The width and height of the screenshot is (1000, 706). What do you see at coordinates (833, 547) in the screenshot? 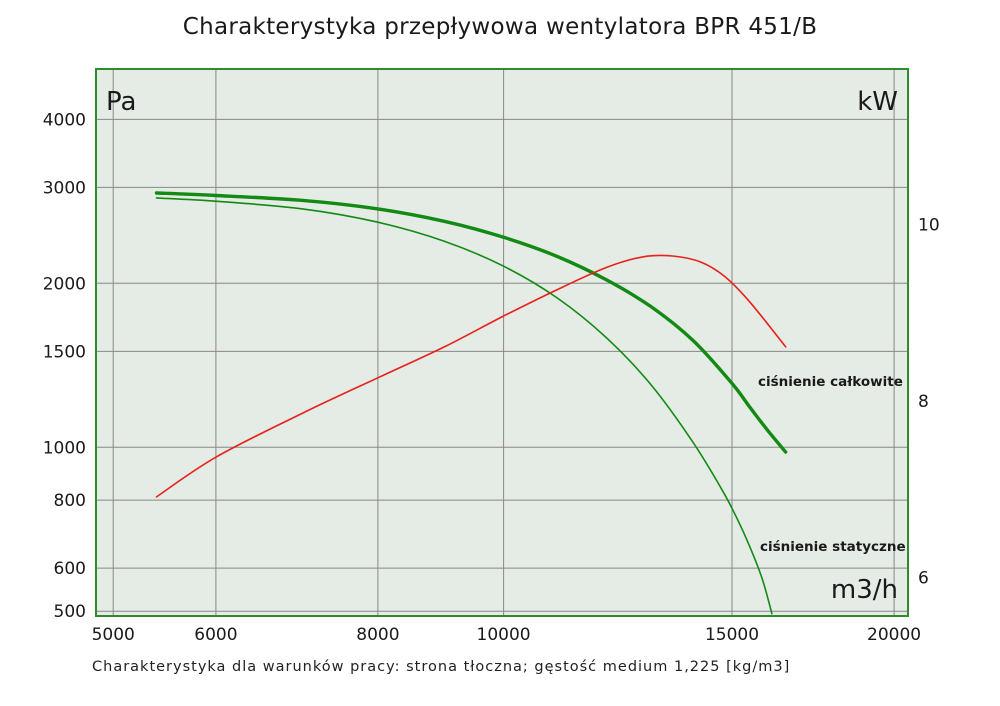
I see `static-pressure-label: ciśnienie statyczne` at bounding box center [833, 547].